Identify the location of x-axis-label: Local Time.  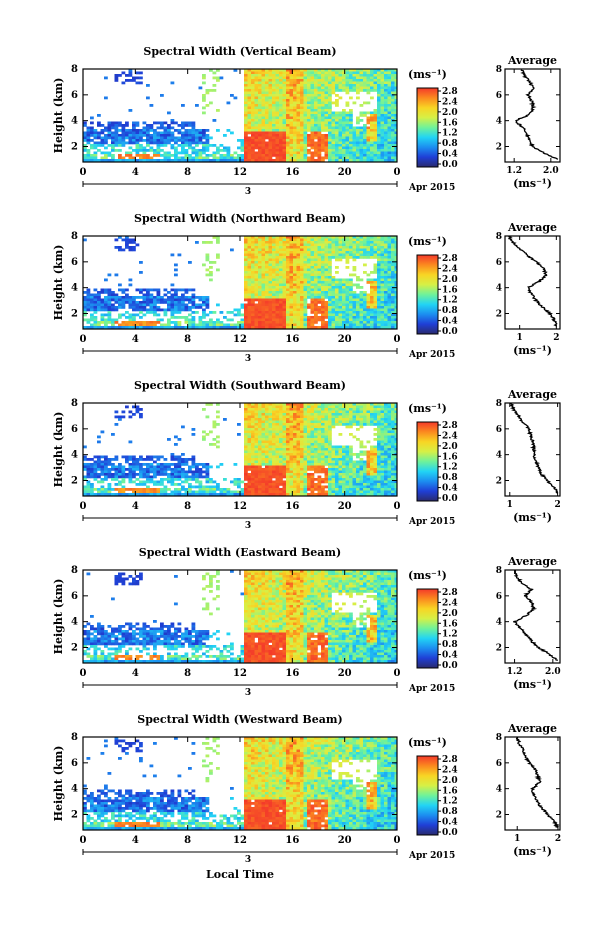
(240, 874).